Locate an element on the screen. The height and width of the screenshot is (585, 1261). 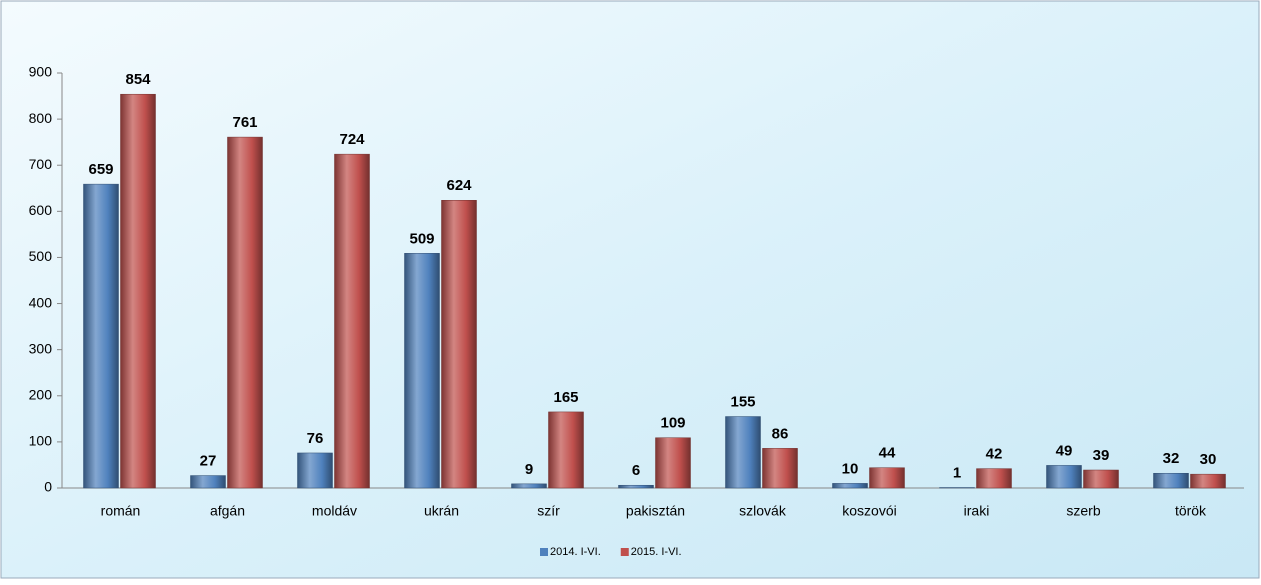
x-tick-label: román is located at coordinates (121, 511).